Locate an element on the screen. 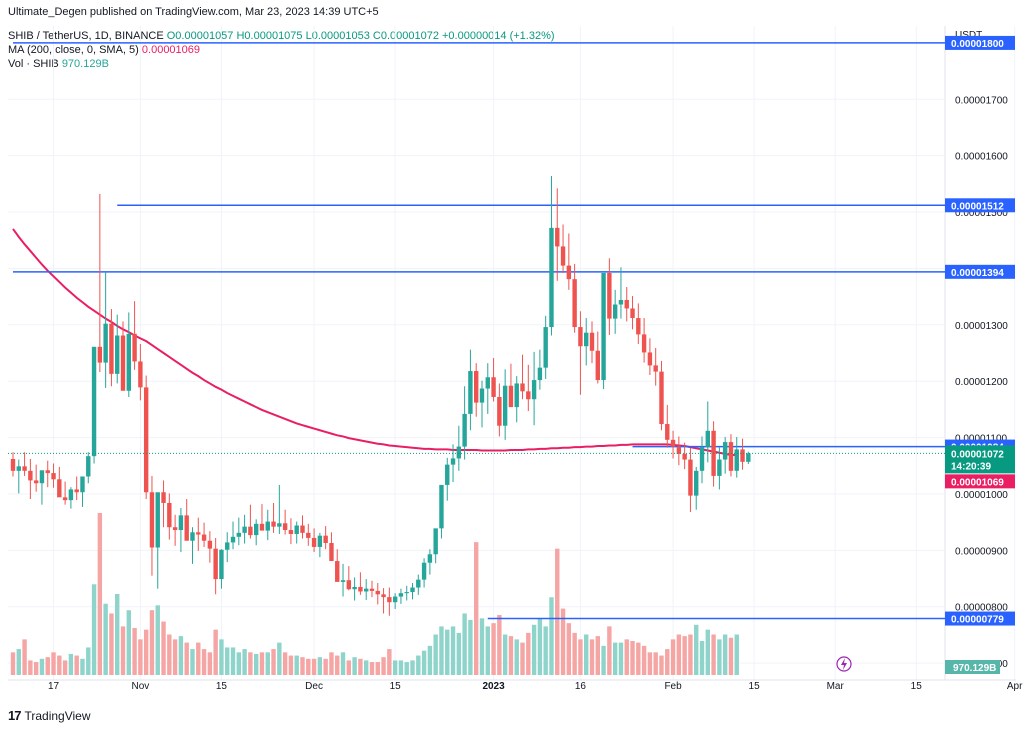 This screenshot has height=730, width=1024. date-tick-label: 16 is located at coordinates (581, 686).